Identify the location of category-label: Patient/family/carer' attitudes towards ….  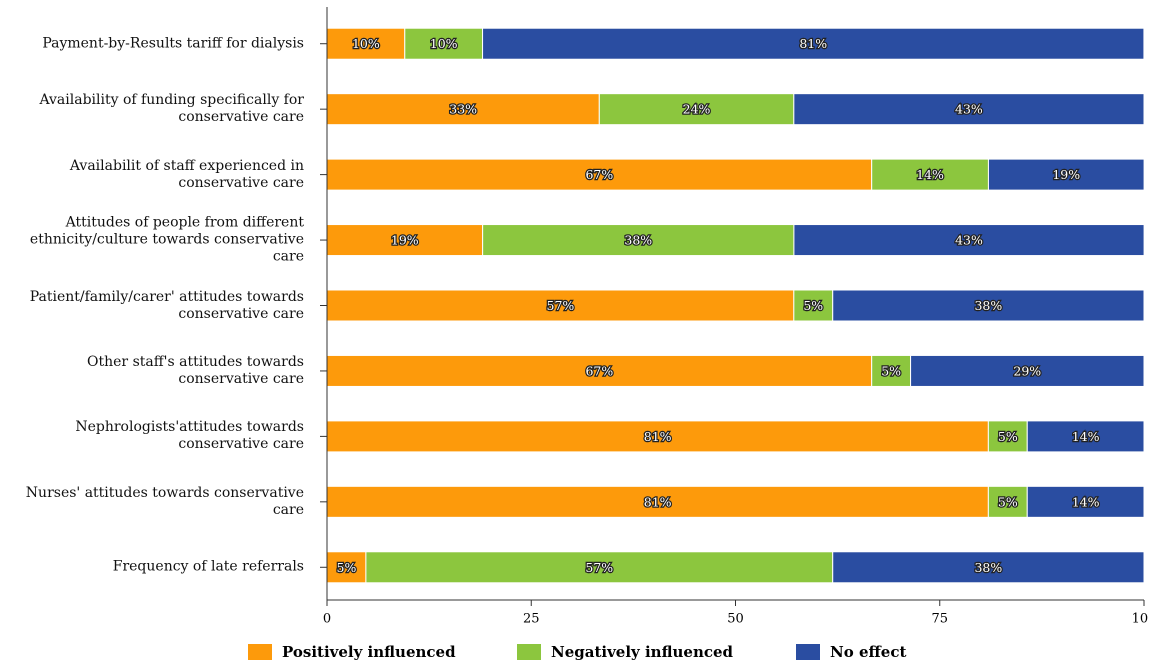
(166, 305).